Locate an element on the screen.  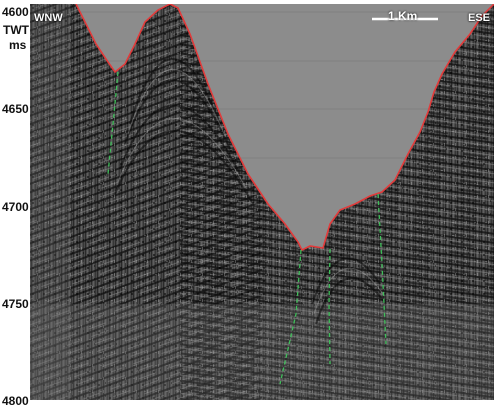
y-axis-unit-ms: ms is located at coordinates (18, 45).